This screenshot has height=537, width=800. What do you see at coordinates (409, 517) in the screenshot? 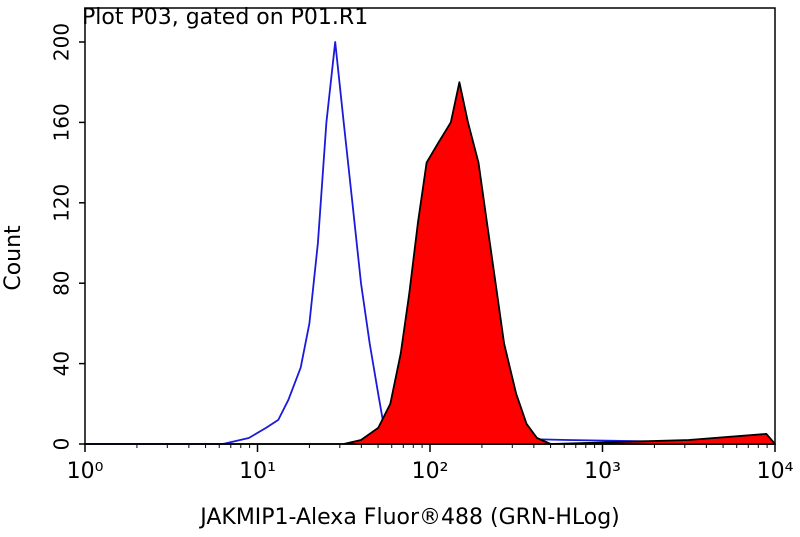
I see `x-axis-label: JAKMIP1-Alexa Fluor®488 (GRN-HLog)` at bounding box center [409, 517].